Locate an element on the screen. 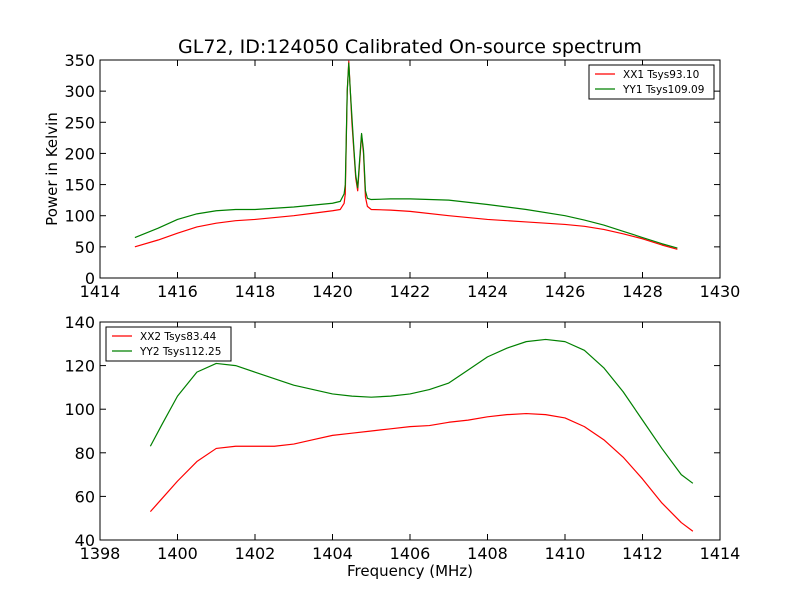 Image resolution: width=800 pixels, height=600 pixels. y-tick-label: 350 is located at coordinates (79, 60).